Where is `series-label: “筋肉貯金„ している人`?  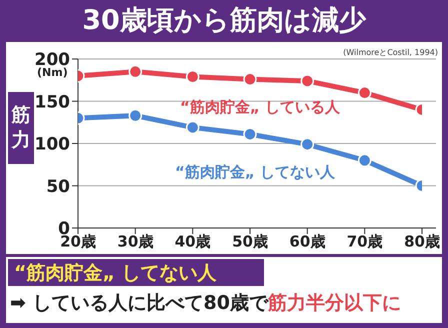
series-label: “筋肉貯金„ している人 is located at coordinates (260, 107).